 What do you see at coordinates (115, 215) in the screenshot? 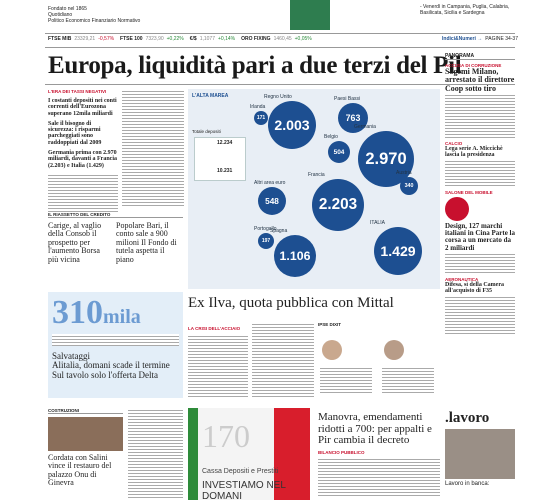
I see `kicker: IL RIASSETTO DEL CREDITO` at bounding box center [115, 215].